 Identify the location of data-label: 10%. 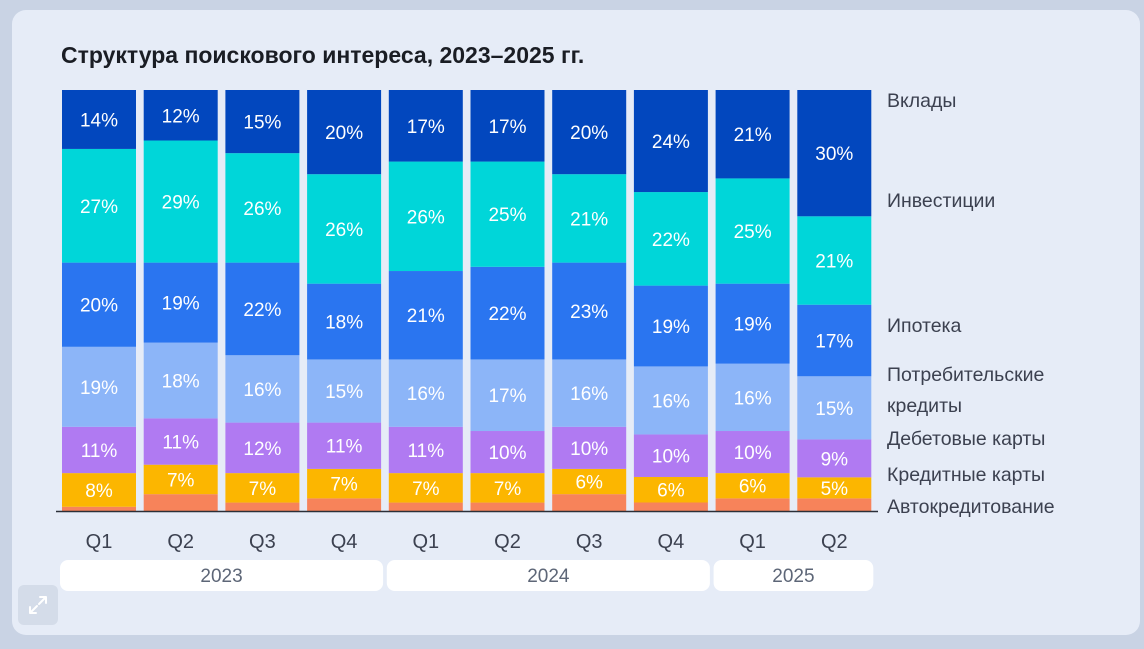
(671, 457).